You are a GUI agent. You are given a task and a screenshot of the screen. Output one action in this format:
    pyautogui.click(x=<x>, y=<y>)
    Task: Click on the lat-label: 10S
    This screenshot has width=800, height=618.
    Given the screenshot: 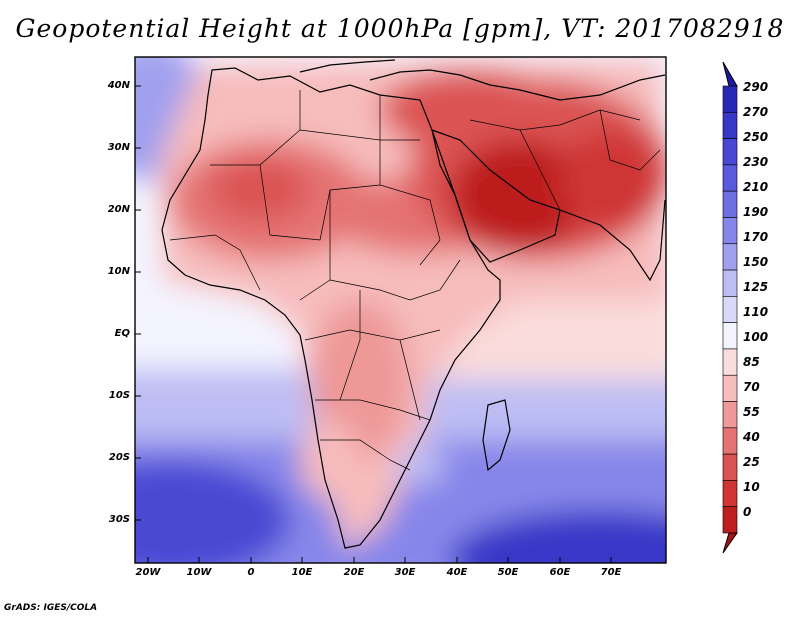 What is the action you would take?
    pyautogui.click(x=119, y=395)
    